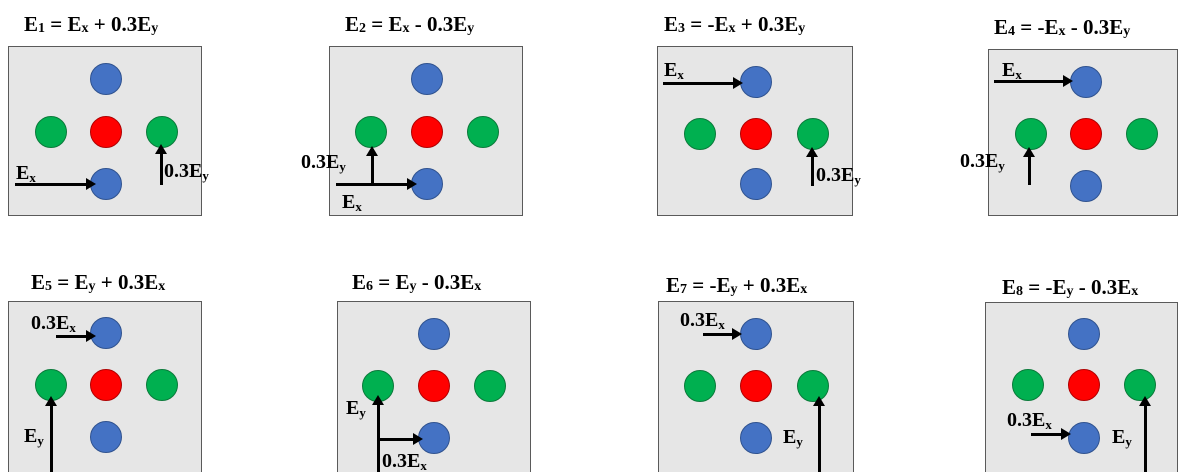 The width and height of the screenshot is (1184, 473). What do you see at coordinates (1070, 287) in the screenshot?
I see `panel-title: E8 = -Ey - 0.3Ex` at bounding box center [1070, 287].